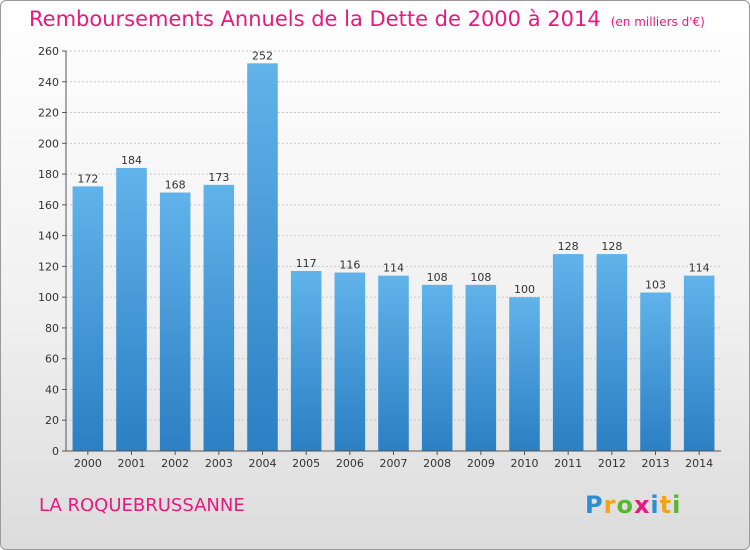 The image size is (750, 550). What do you see at coordinates (594, 505) in the screenshot?
I see `logo-letter: P` at bounding box center [594, 505].